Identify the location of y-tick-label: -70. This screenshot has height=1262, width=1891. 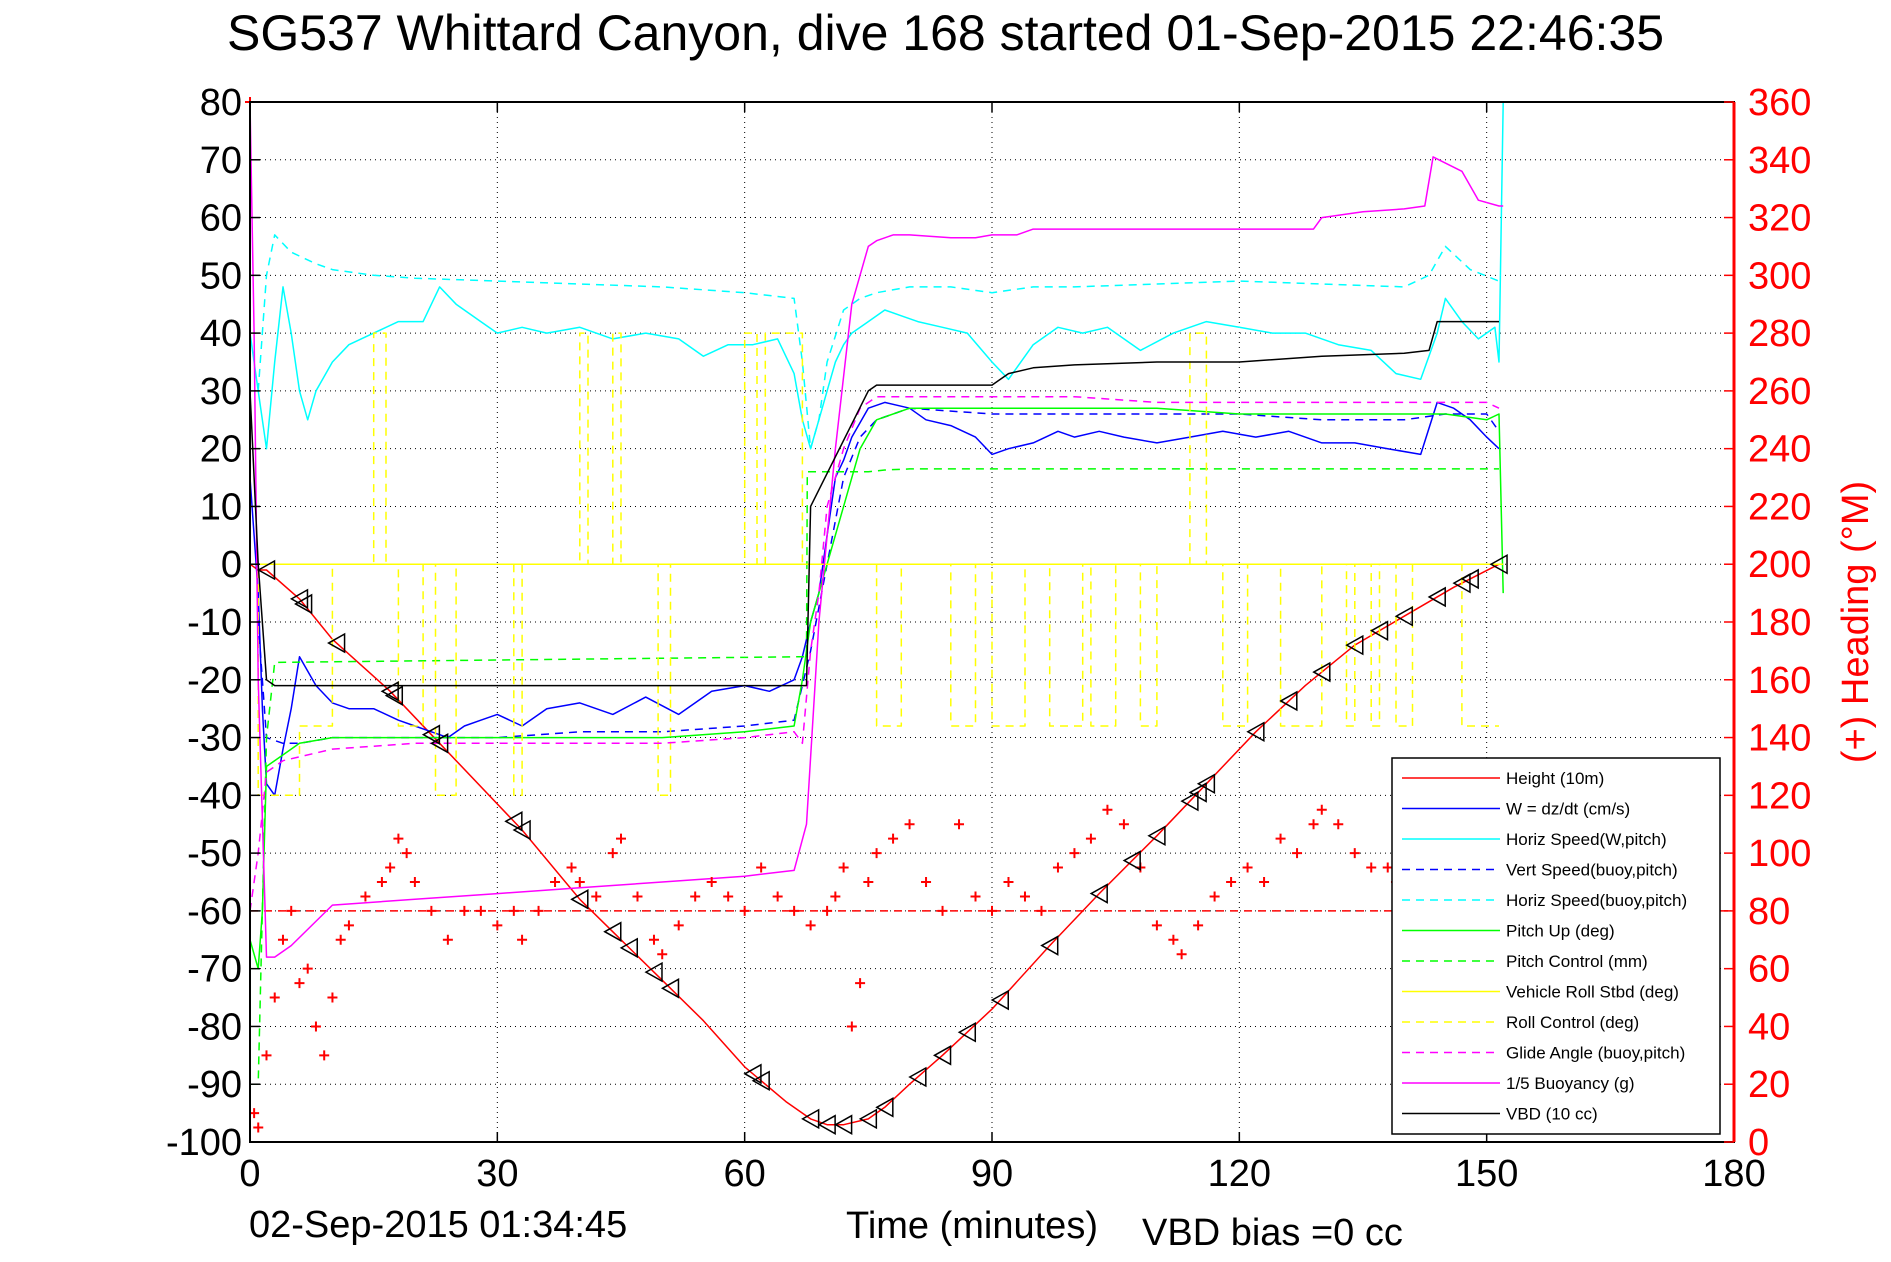
(214, 970).